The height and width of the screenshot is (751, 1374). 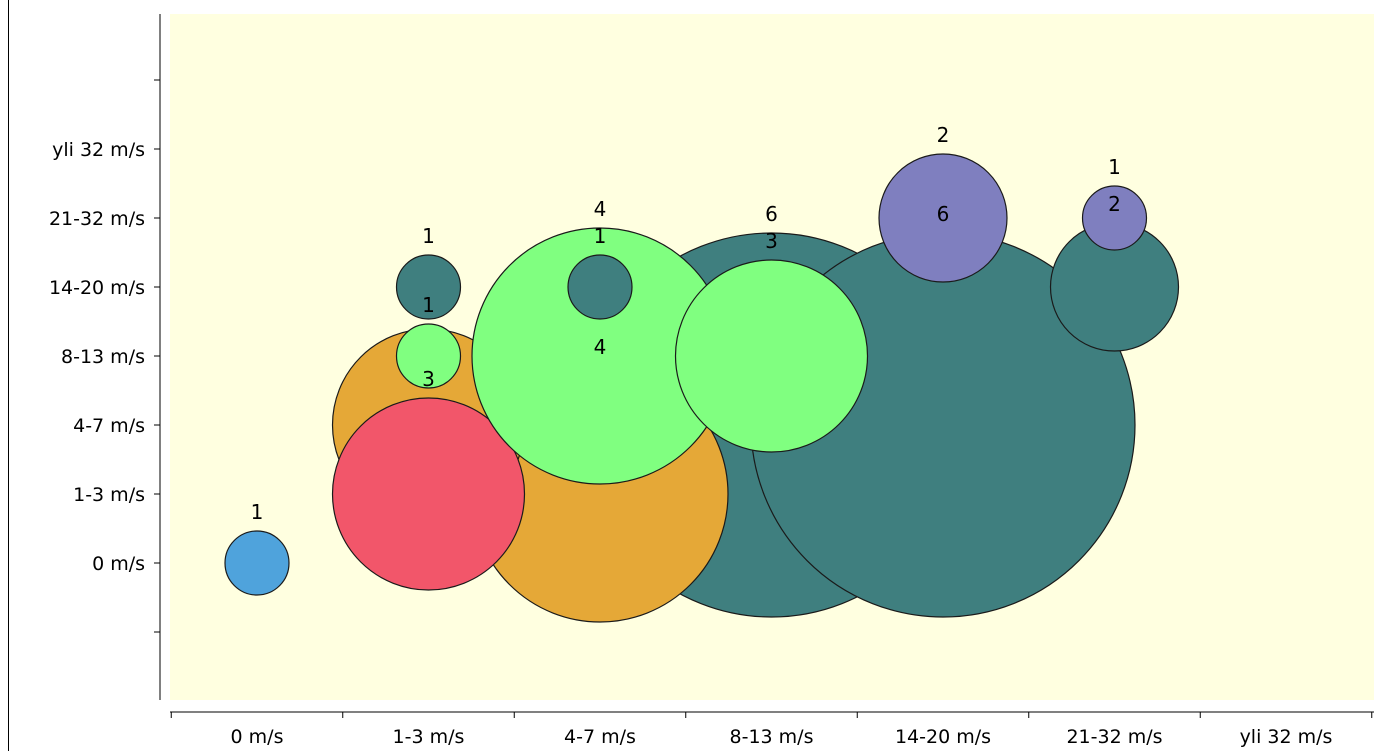 What do you see at coordinates (109, 495) in the screenshot?
I see `y-tick-label: 1-3 m/s` at bounding box center [109, 495].